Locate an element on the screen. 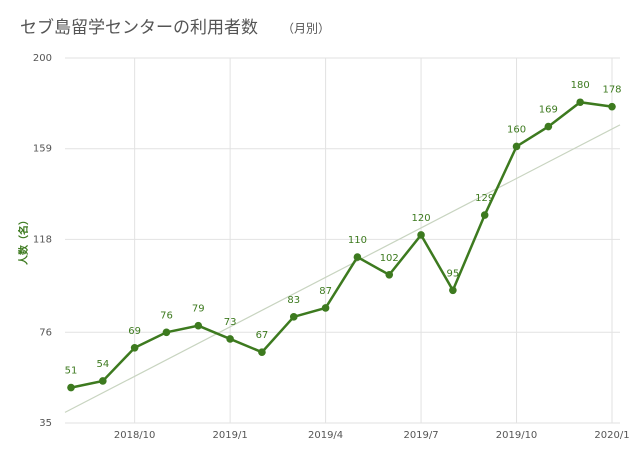 The height and width of the screenshot is (451, 640). chart-subtitle: （月別） is located at coordinates (306, 29).